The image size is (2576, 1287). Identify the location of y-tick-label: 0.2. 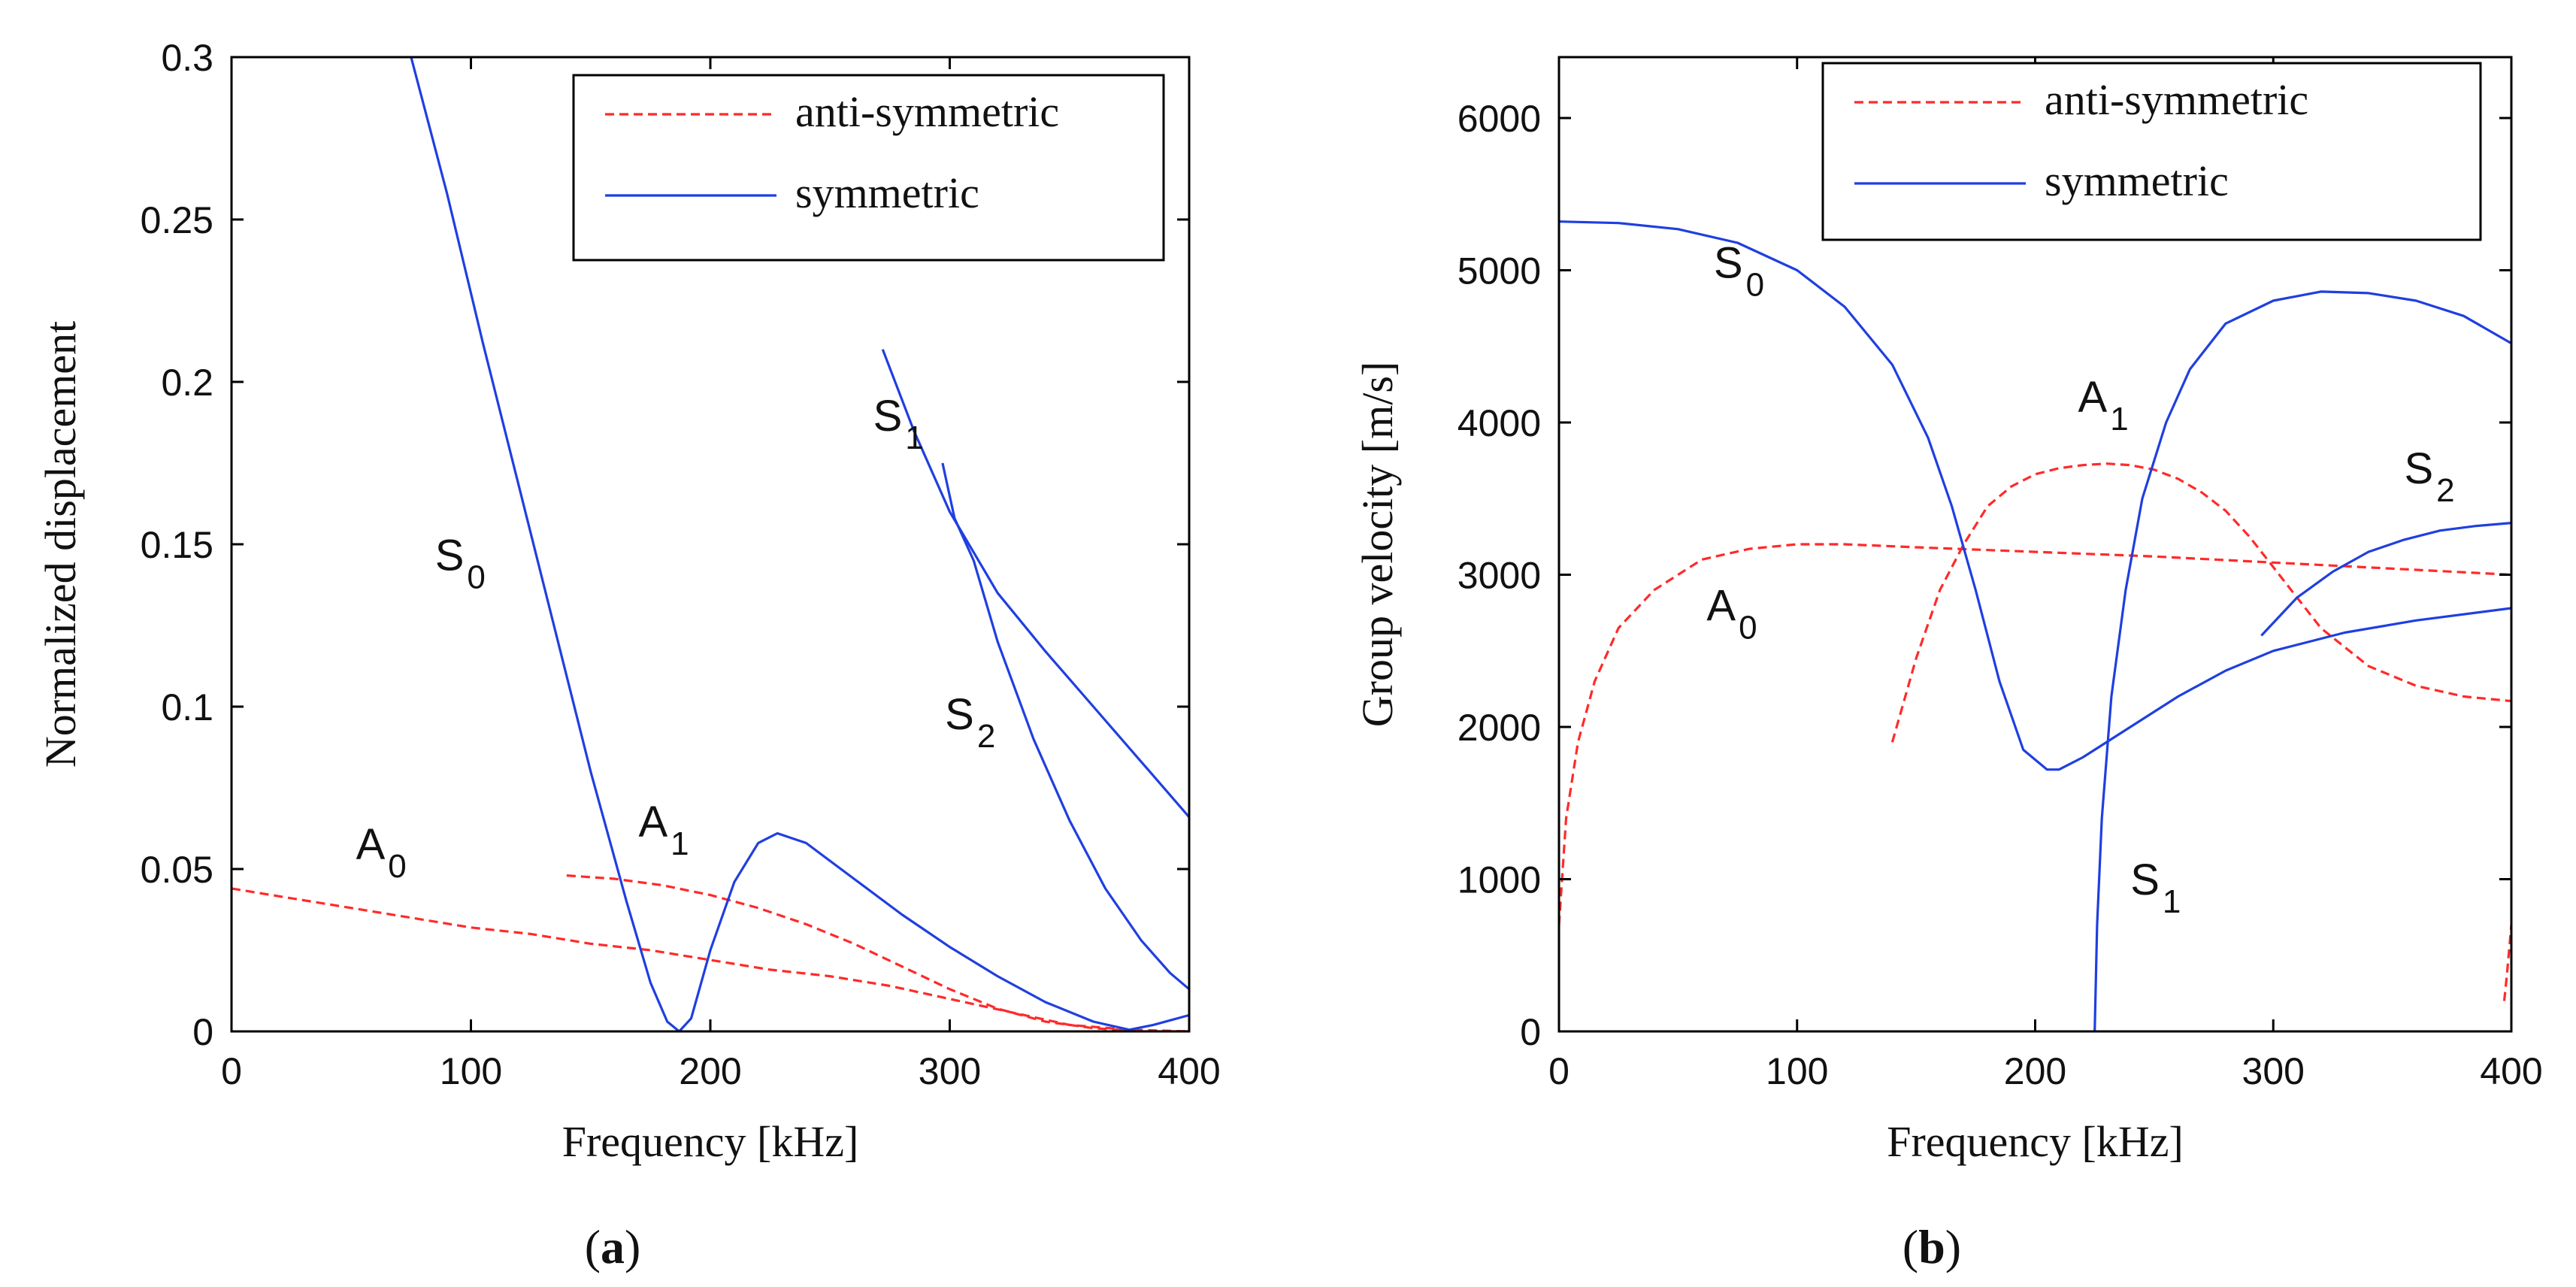
(187, 383).